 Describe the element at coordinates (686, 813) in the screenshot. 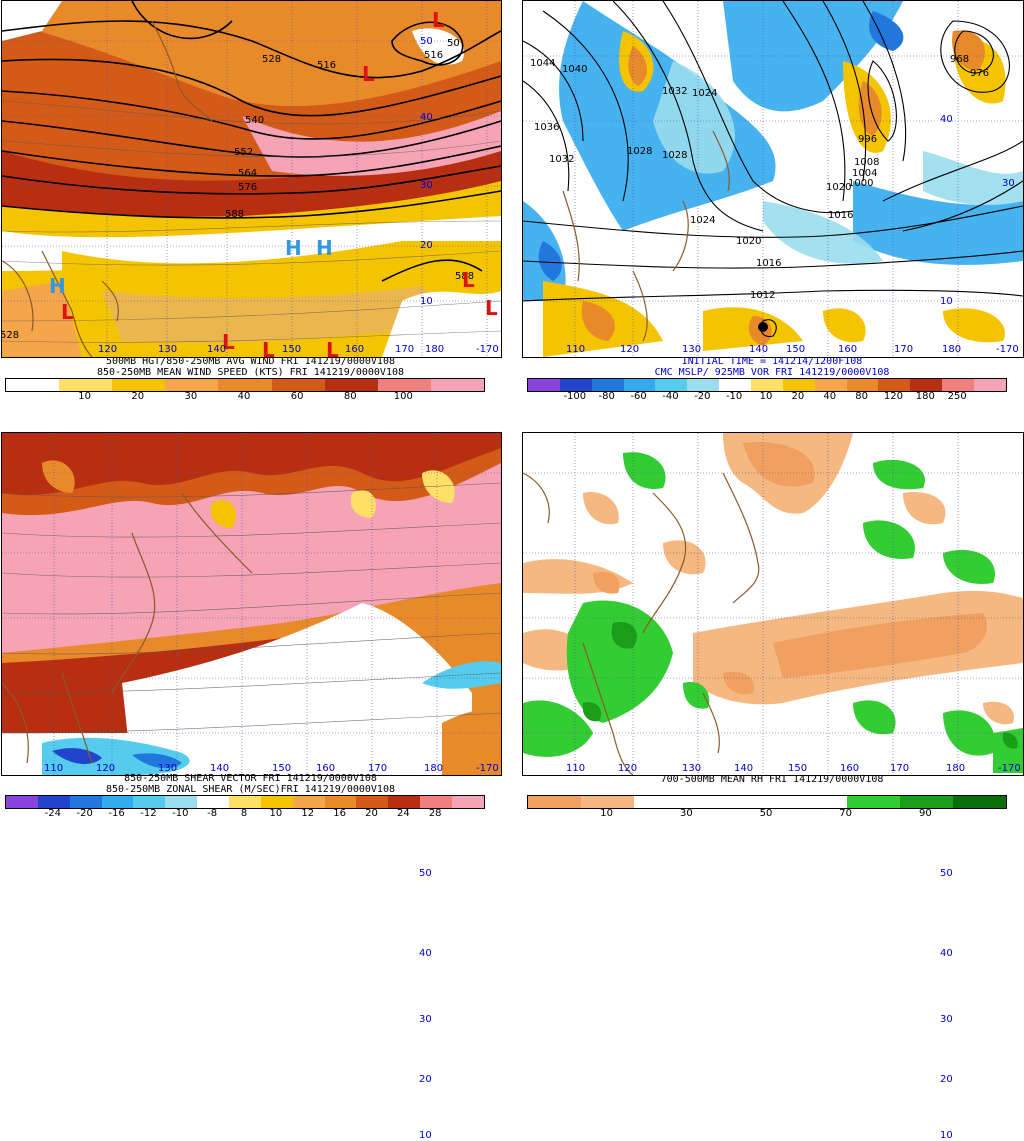

I see `color-scale-tick-label: 30` at that location.